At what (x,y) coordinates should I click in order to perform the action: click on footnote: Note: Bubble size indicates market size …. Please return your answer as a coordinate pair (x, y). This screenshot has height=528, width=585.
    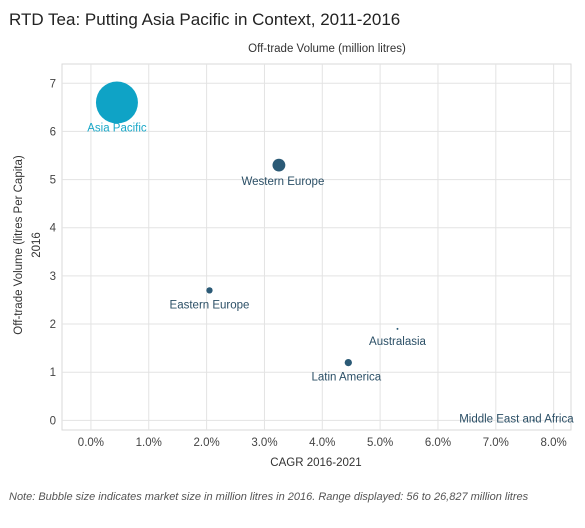
    Looking at the image, I should click on (269, 497).